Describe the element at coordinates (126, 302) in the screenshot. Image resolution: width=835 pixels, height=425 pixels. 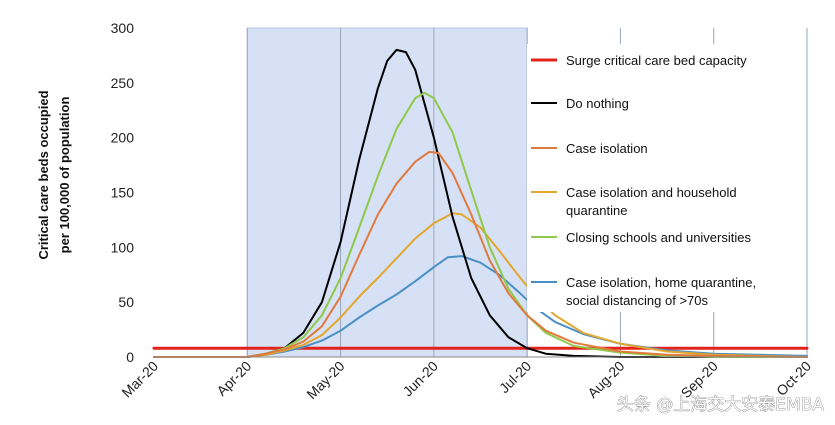
I see `y-tick-label: 50` at that location.